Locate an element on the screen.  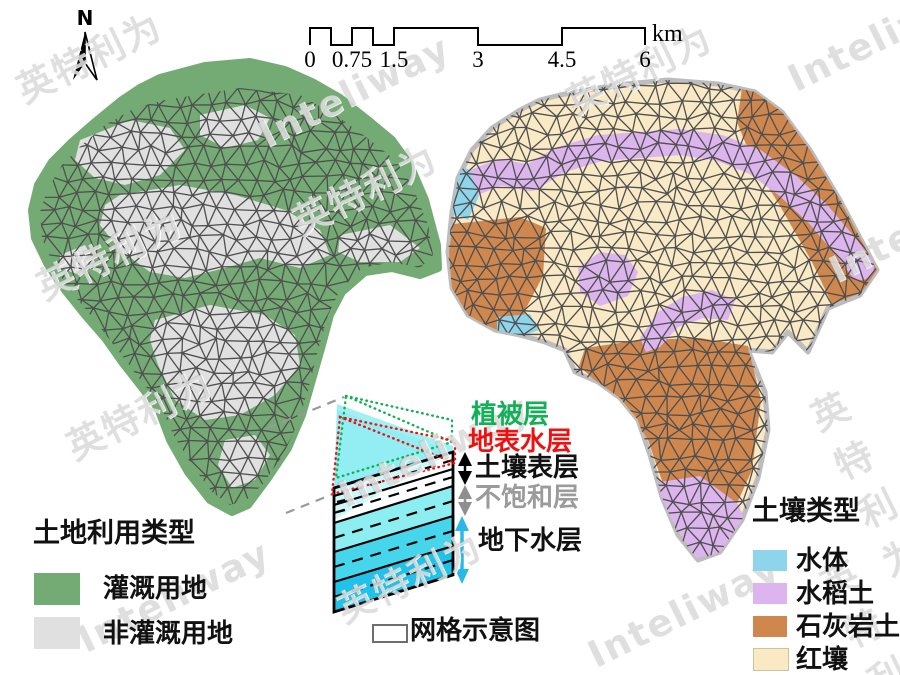
scale-tick-label: 3 is located at coordinates (478, 59).